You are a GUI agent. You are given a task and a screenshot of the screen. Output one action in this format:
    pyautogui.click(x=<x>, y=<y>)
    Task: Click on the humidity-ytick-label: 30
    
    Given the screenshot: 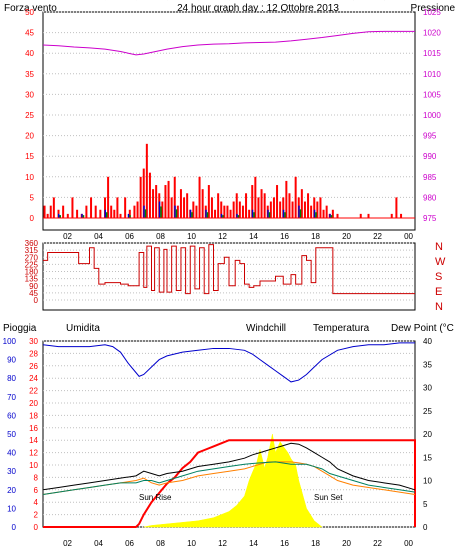 What is the action you would take?
    pyautogui.click(x=11, y=471)
    